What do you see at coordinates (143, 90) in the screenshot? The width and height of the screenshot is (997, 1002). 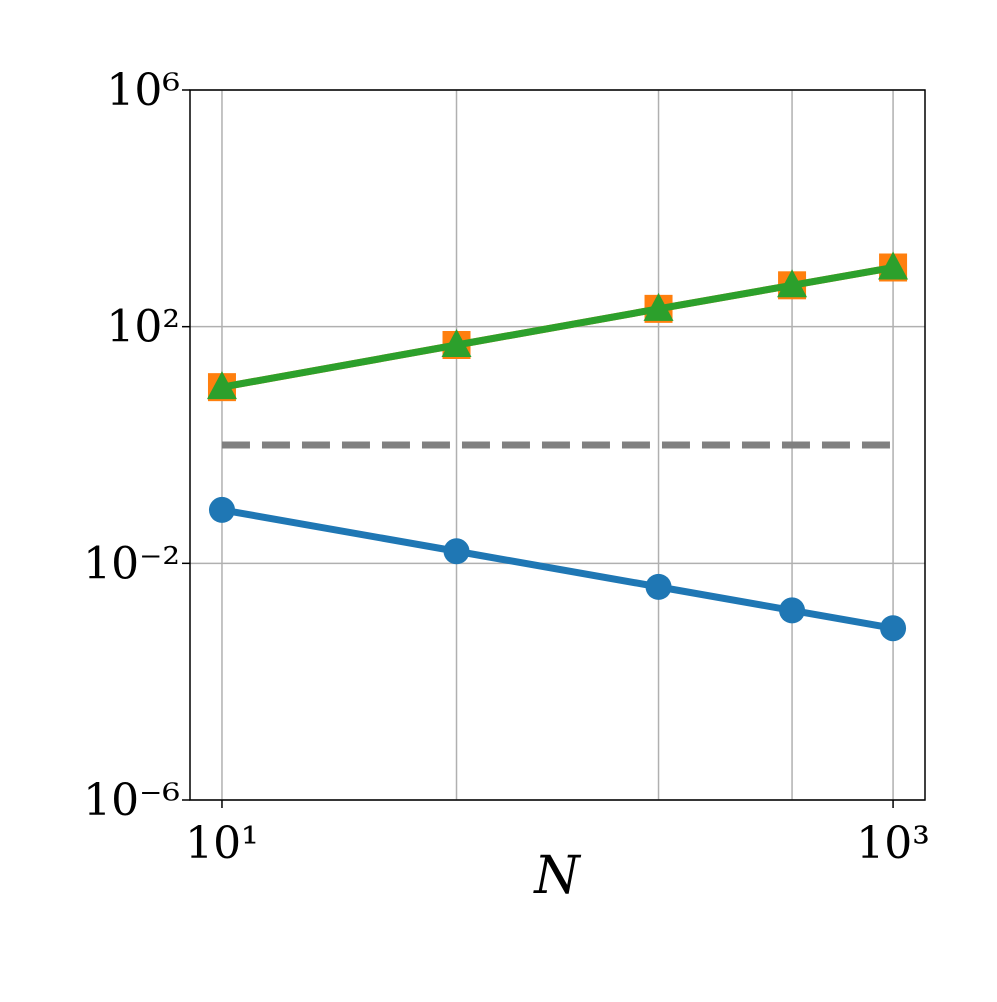 I see `y-tick-label: 10⁶` at bounding box center [143, 90].